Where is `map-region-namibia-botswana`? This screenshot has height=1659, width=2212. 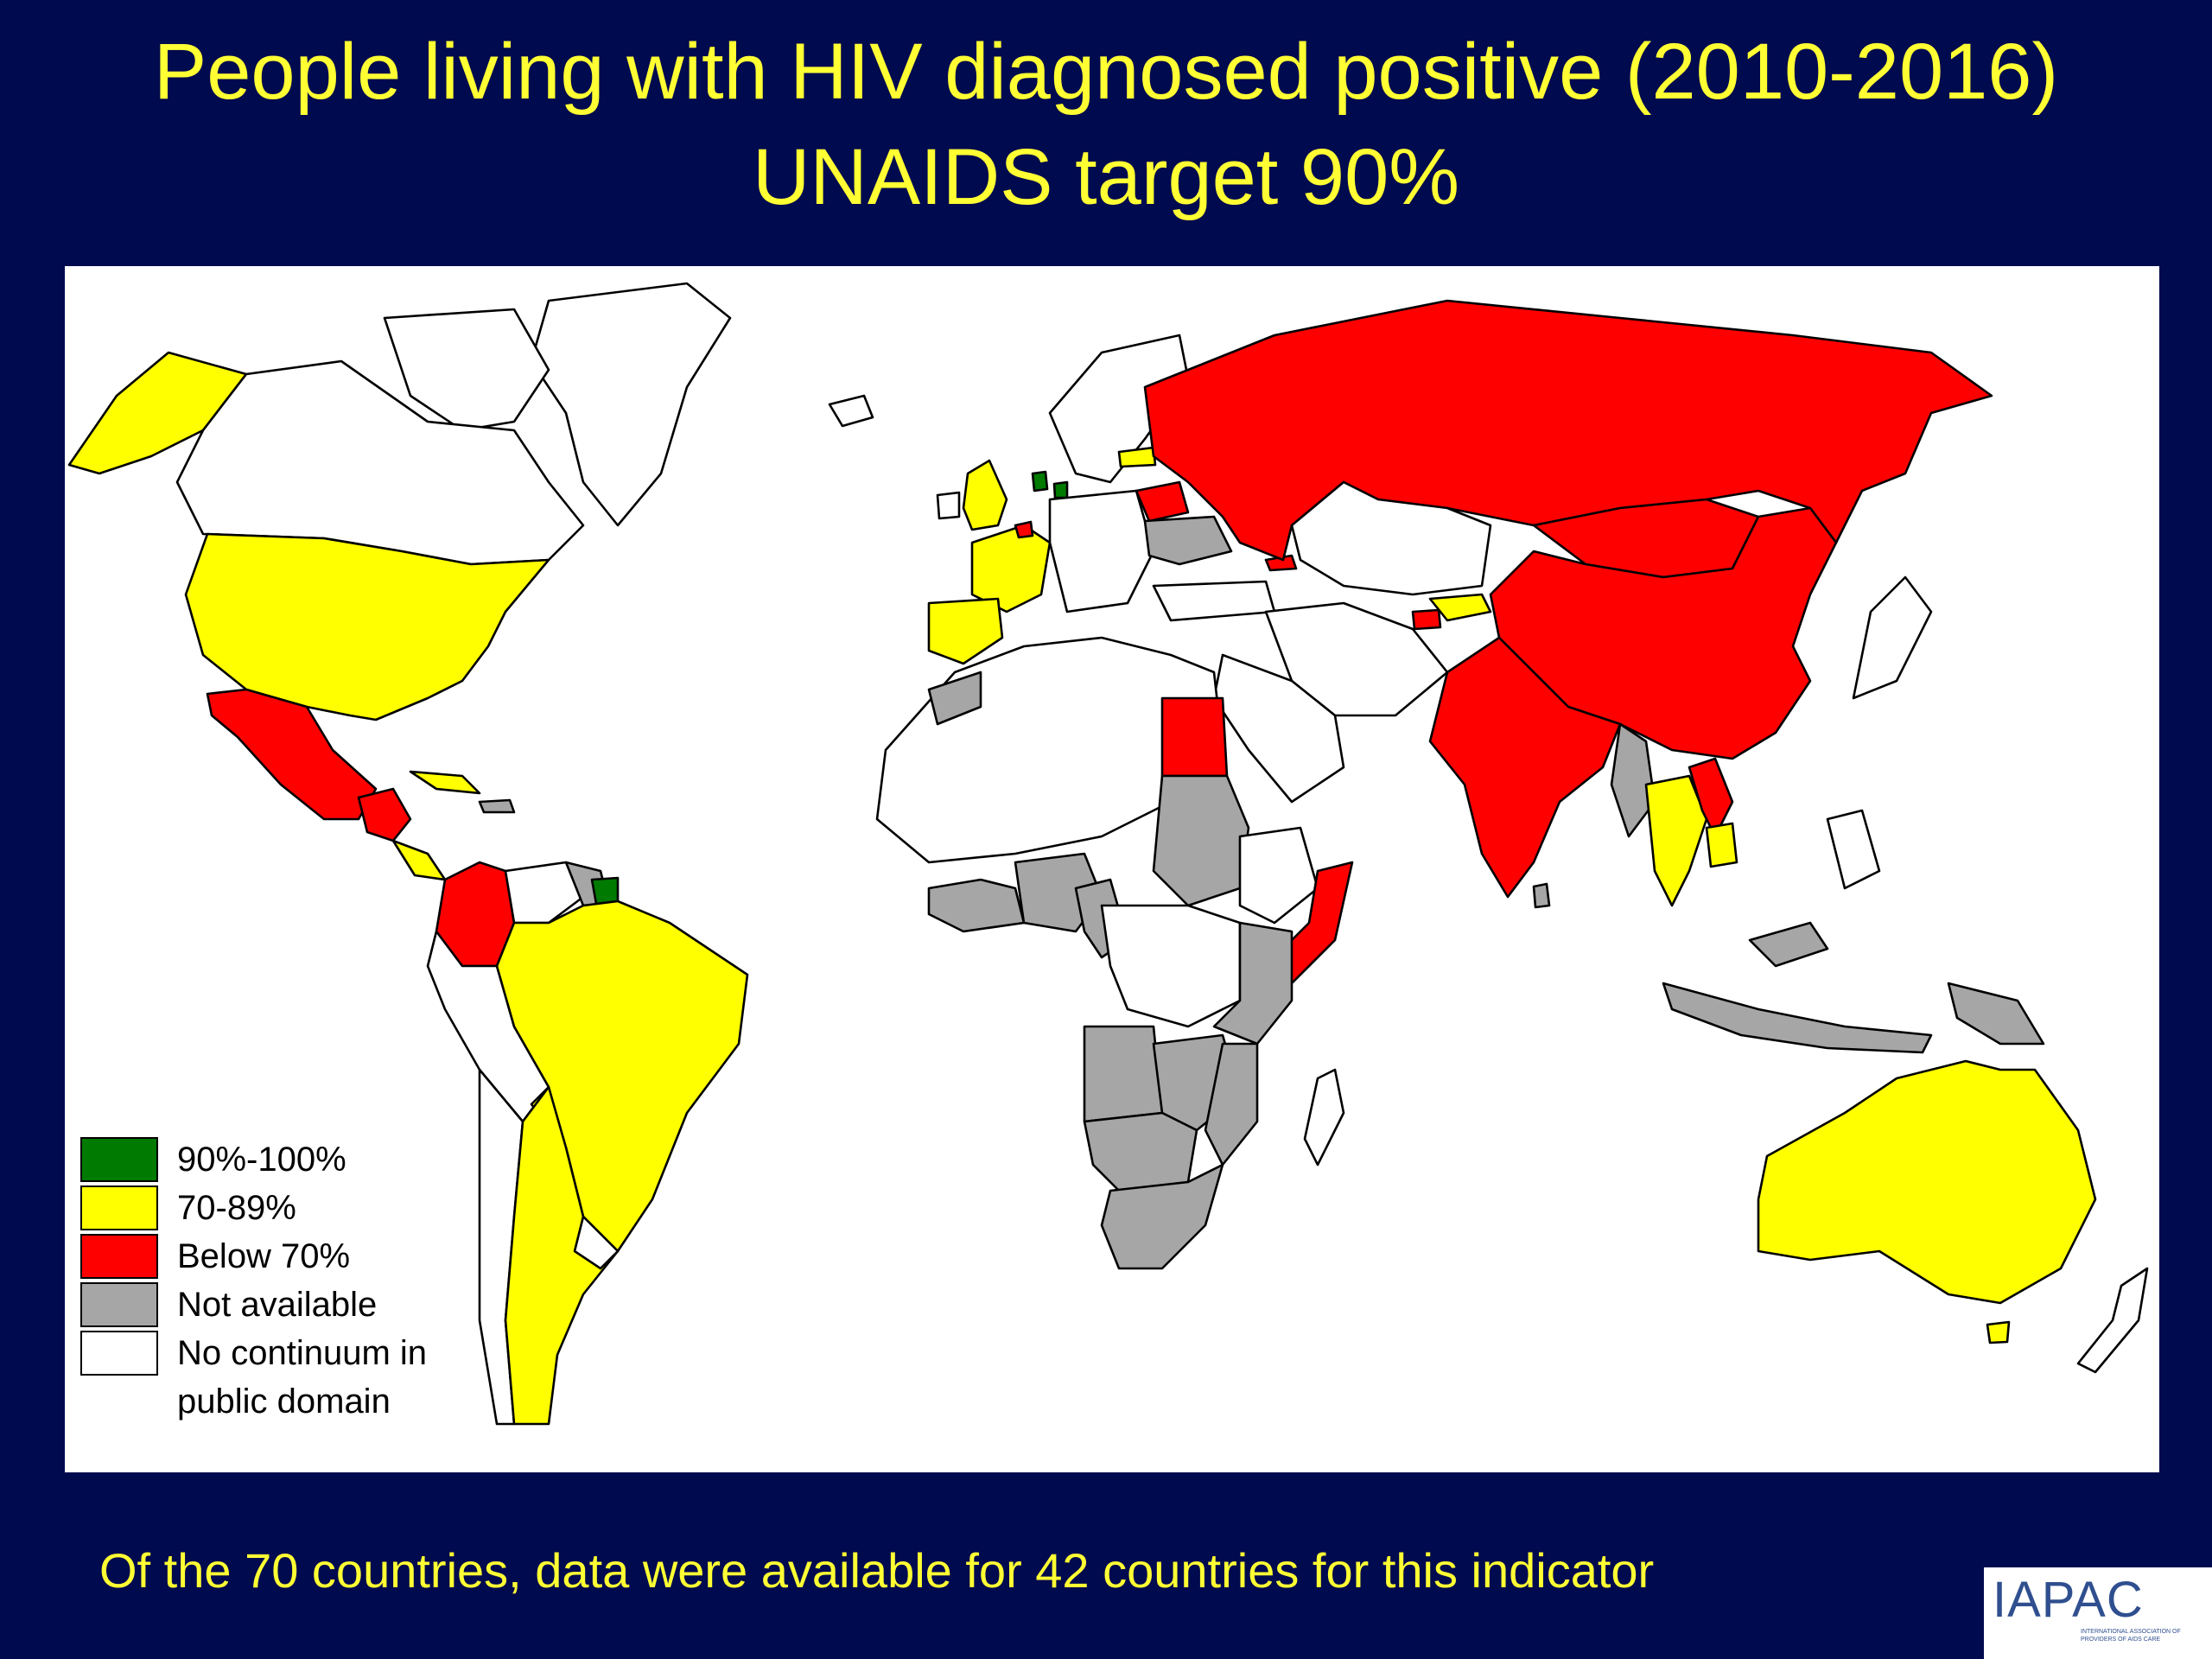
map-region-namibia-botswana is located at coordinates (1140, 1151).